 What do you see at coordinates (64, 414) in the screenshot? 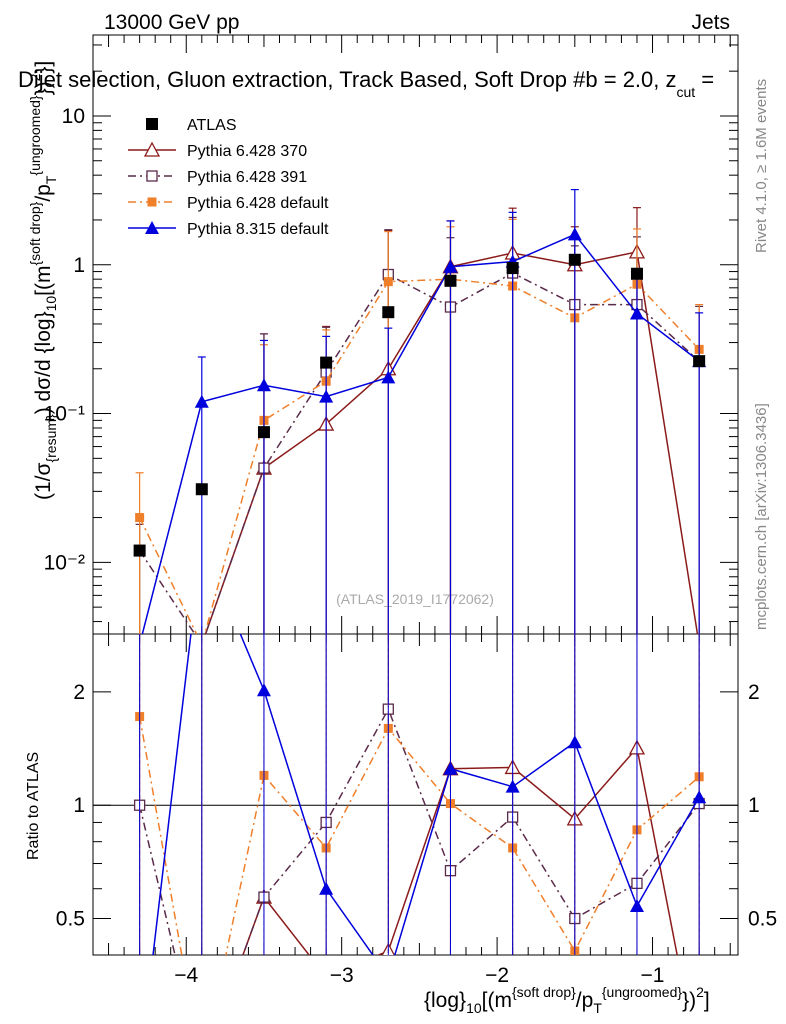
I see `main-y-tick-label: 10⁻¹` at bounding box center [64, 414].